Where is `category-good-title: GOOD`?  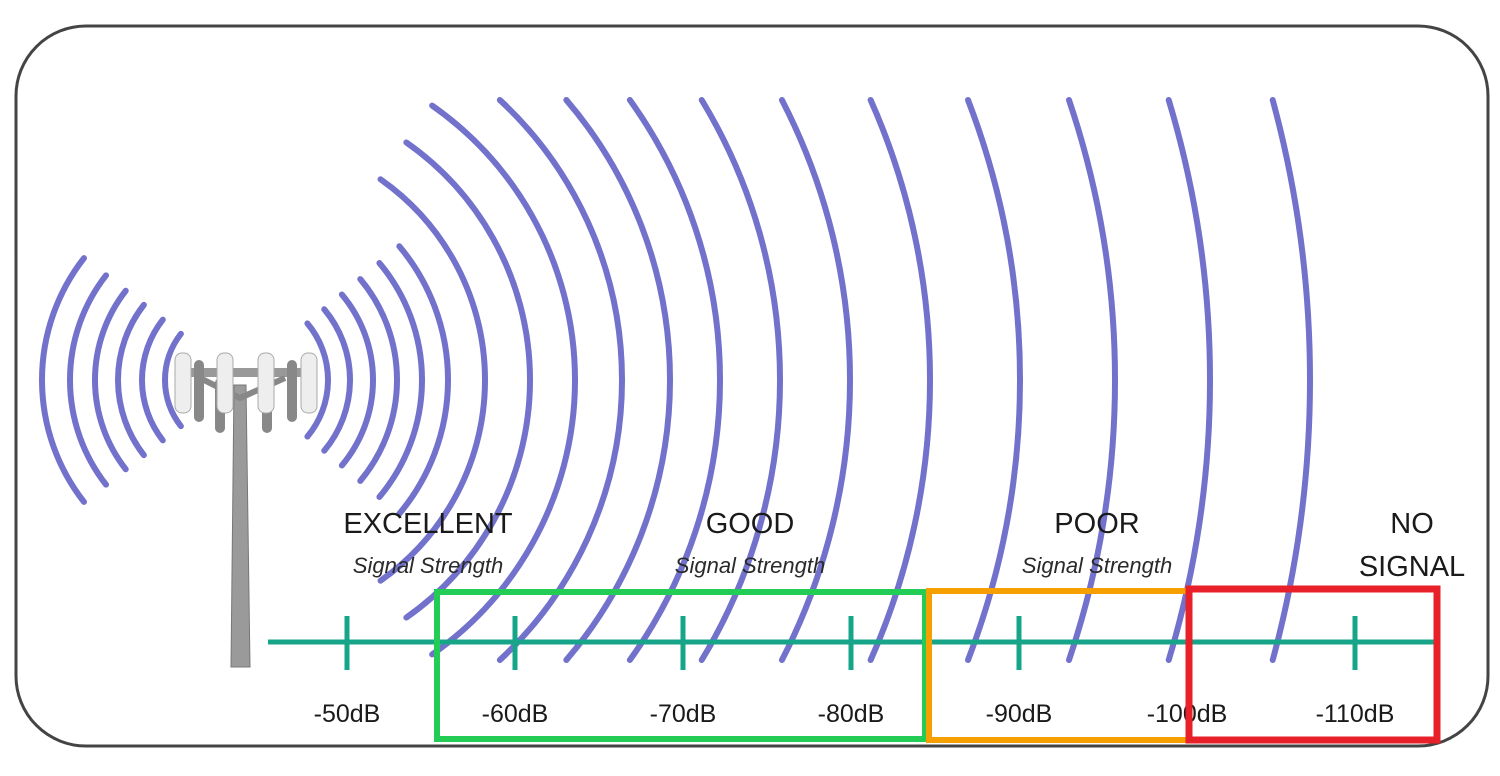
category-good-title: GOOD is located at coordinates (750, 524).